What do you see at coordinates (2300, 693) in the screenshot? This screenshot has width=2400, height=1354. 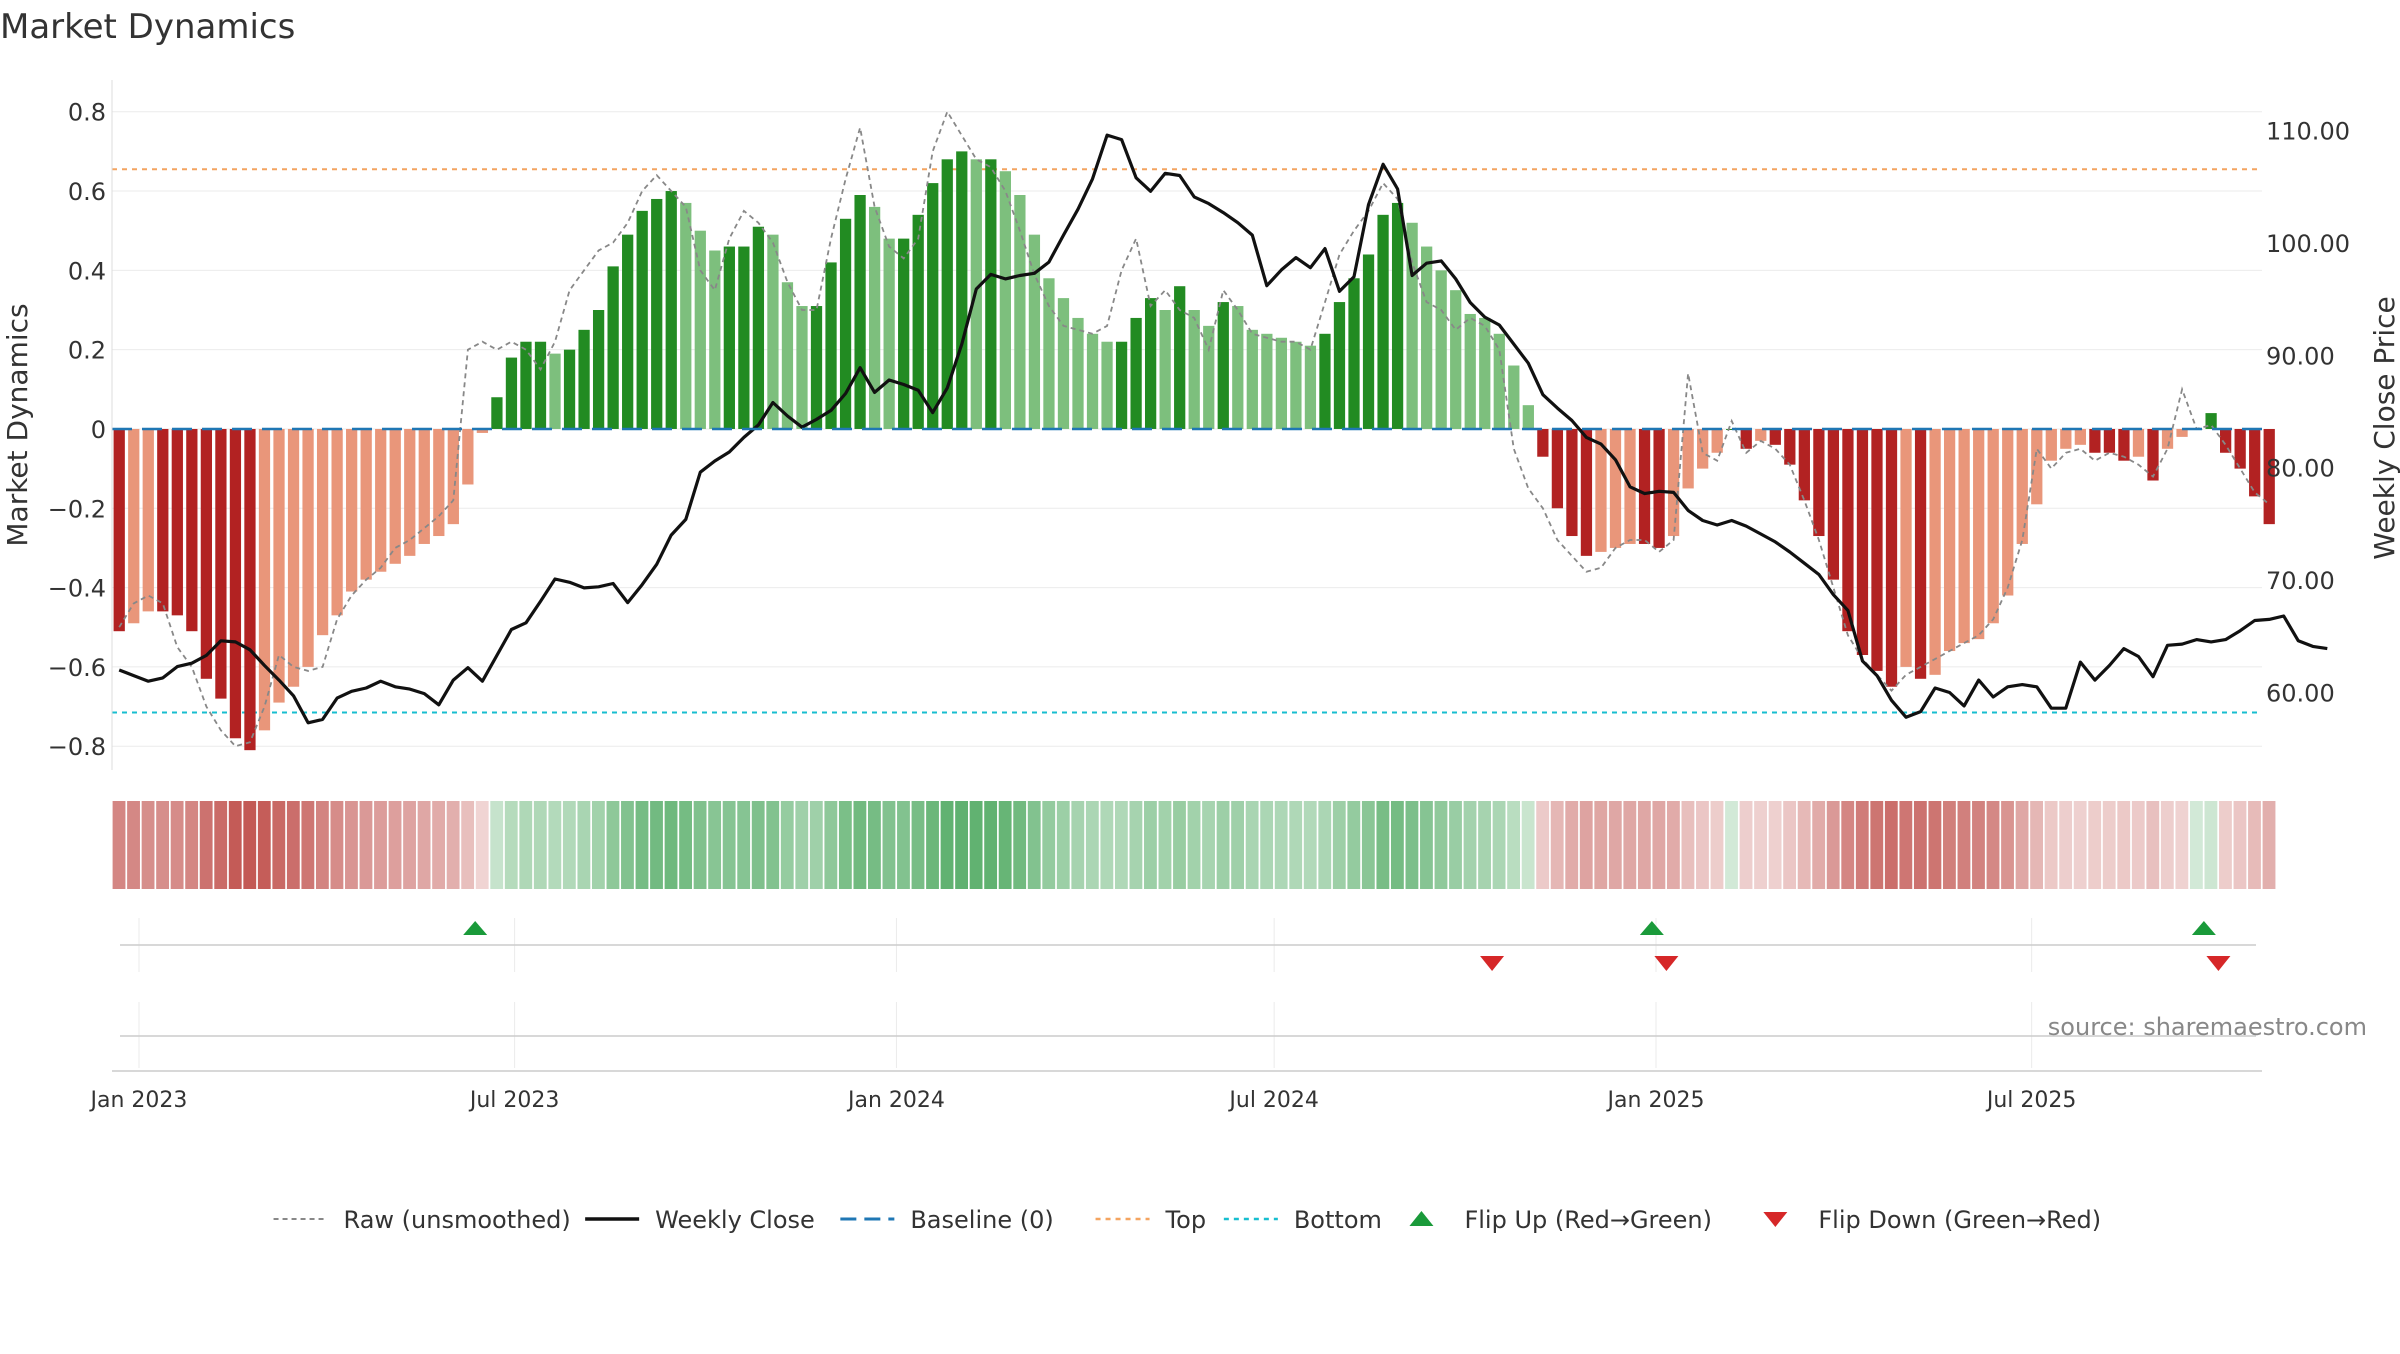 I see `y2-tick-label: 60.00` at bounding box center [2300, 693].